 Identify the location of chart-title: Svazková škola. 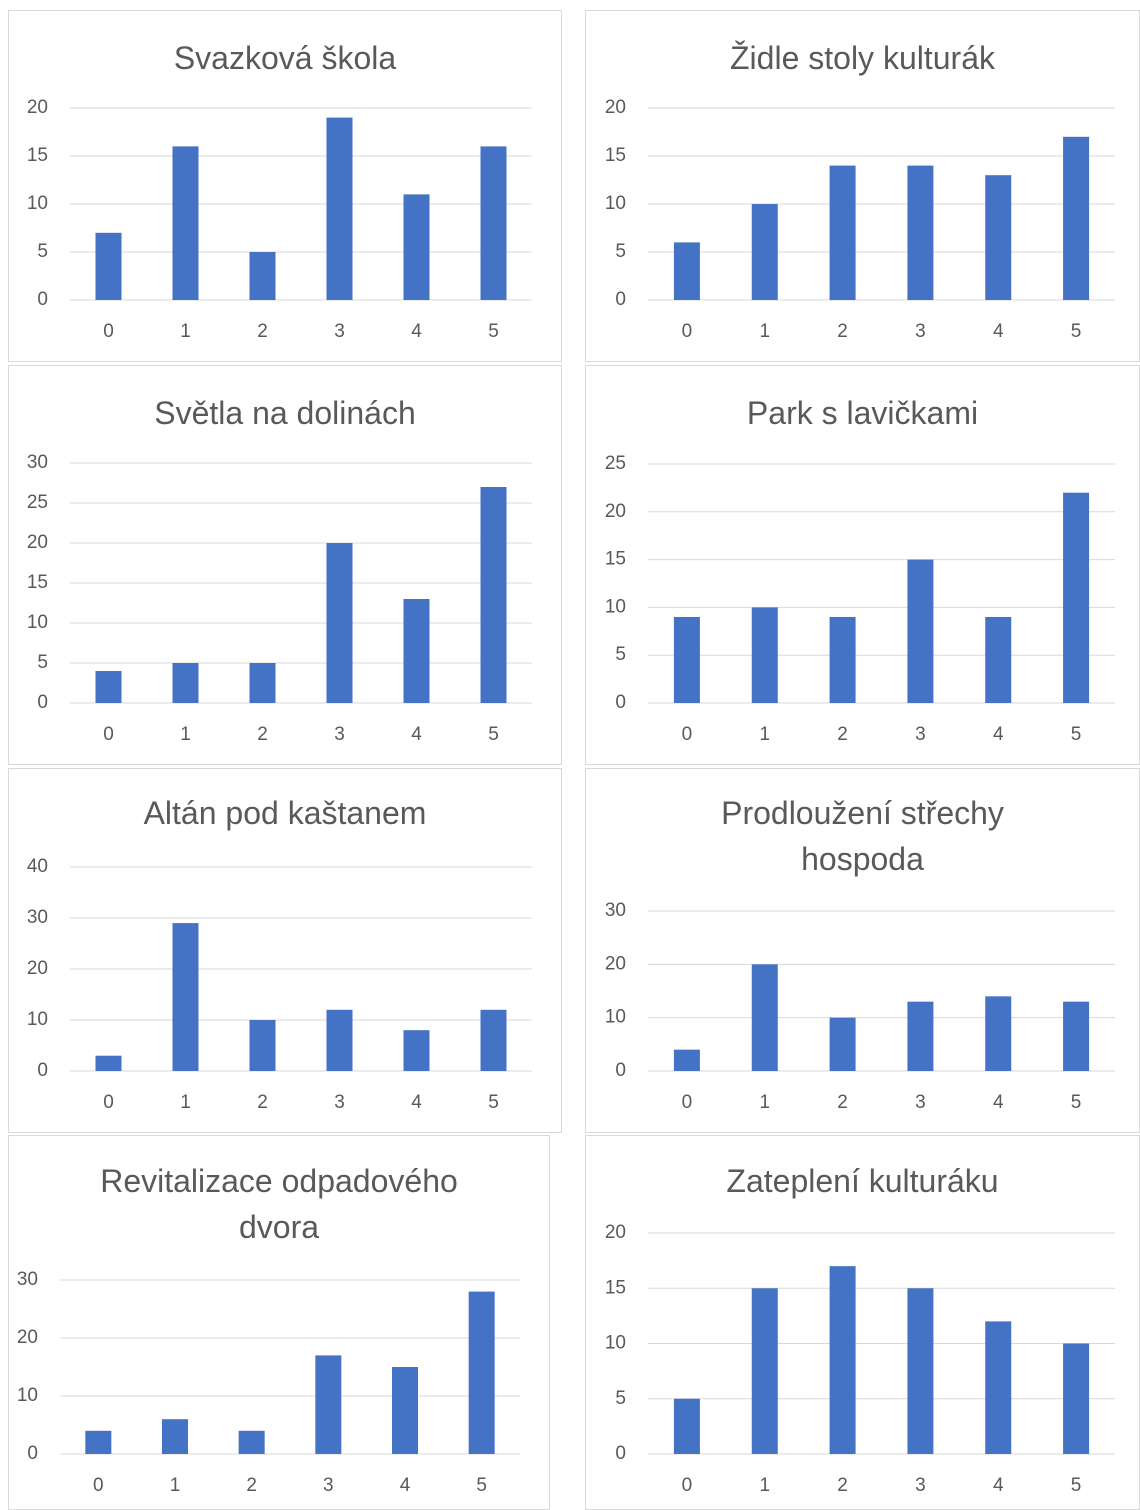
(285, 58).